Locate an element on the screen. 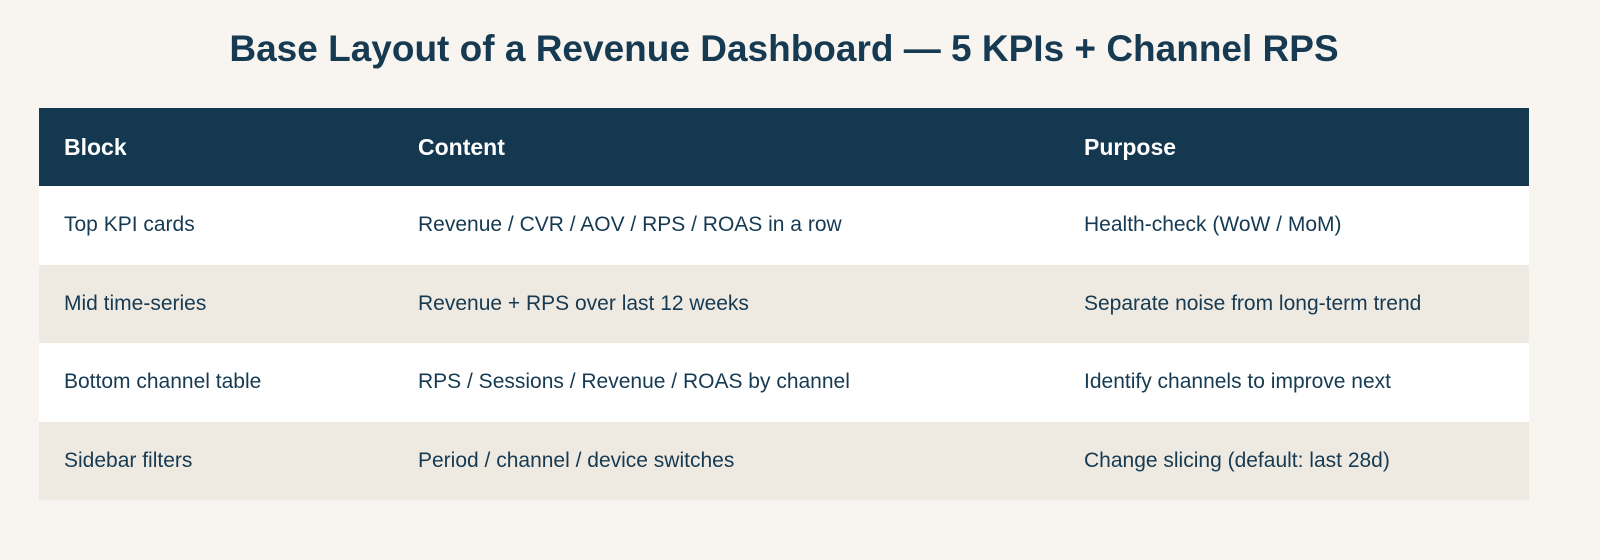 The width and height of the screenshot is (1600, 560). cell-purpose: Identify channels to improve next is located at coordinates (1238, 382).